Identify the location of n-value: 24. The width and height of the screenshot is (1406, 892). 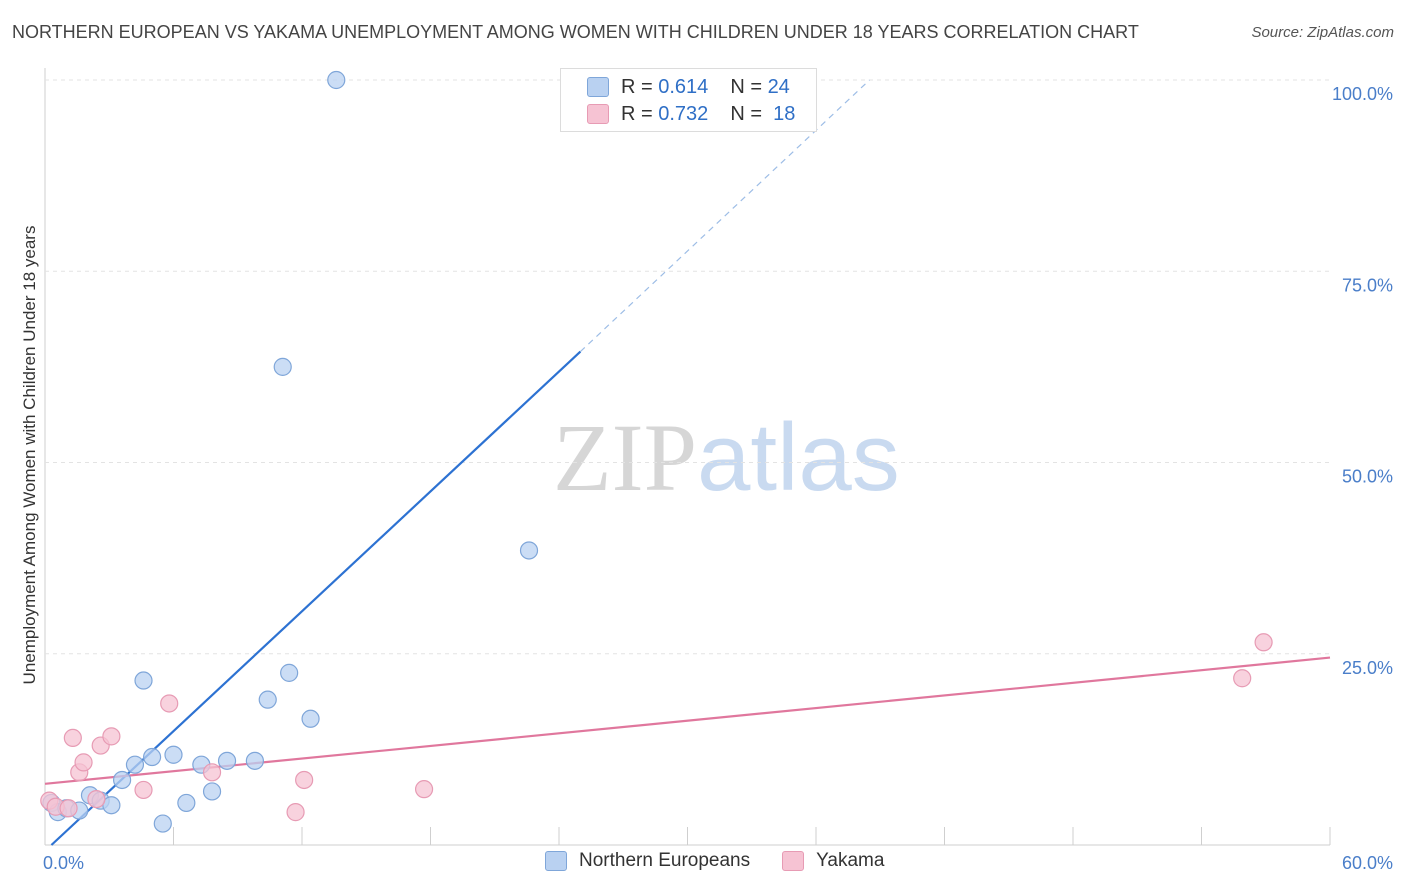
(778, 86).